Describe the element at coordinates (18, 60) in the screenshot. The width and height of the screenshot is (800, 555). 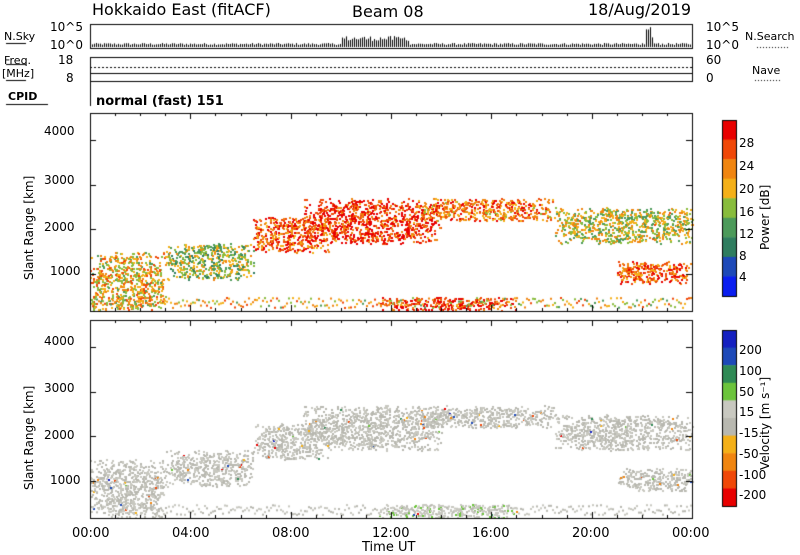
I see `freq-label: Freq.` at that location.